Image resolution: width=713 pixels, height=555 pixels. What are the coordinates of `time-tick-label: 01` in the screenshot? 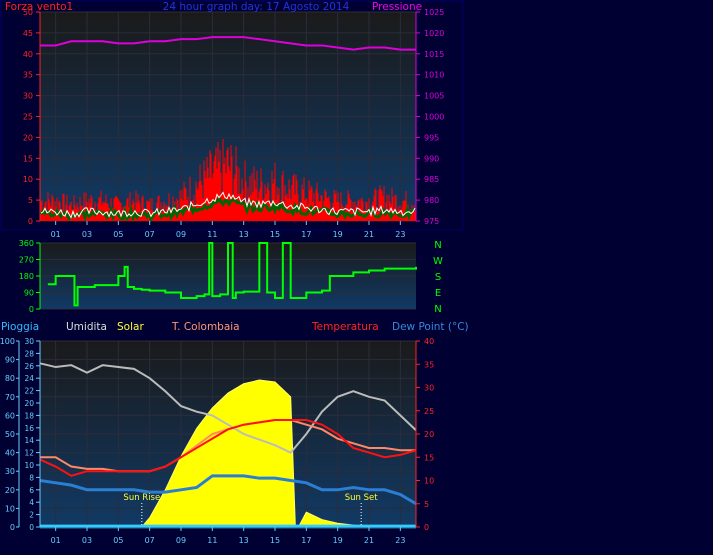 It's located at (56, 234).